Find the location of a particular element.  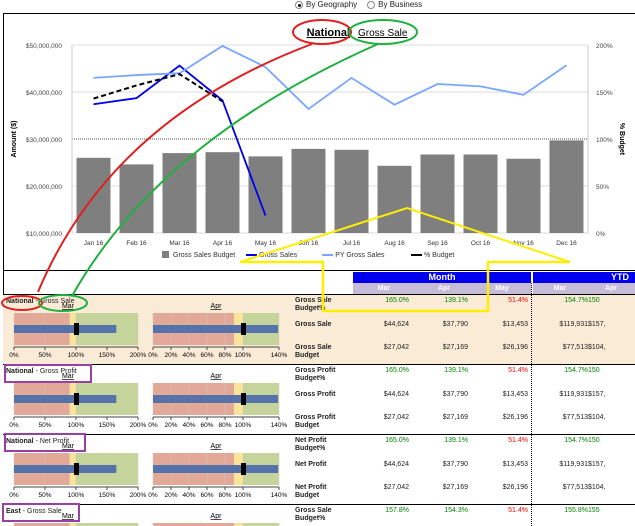

radio-unselected-icon is located at coordinates (371, 4).